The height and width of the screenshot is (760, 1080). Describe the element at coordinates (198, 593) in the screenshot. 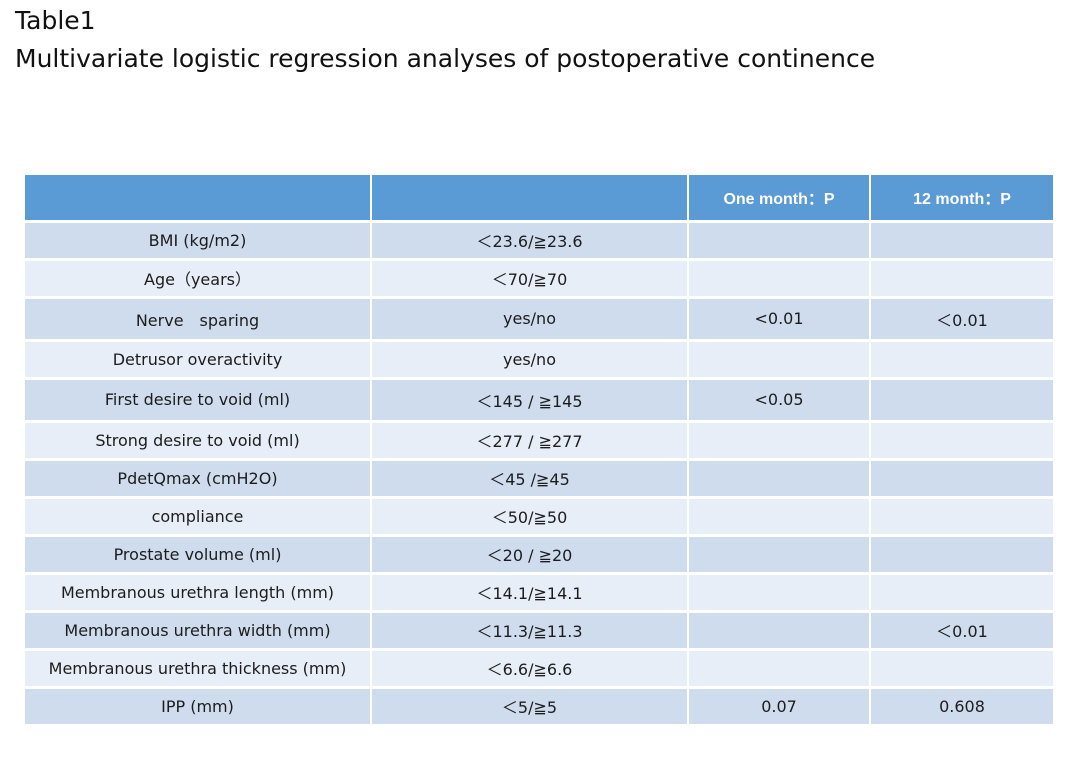

I see `variable-cell: Membranous urethra length (mm)` at that location.